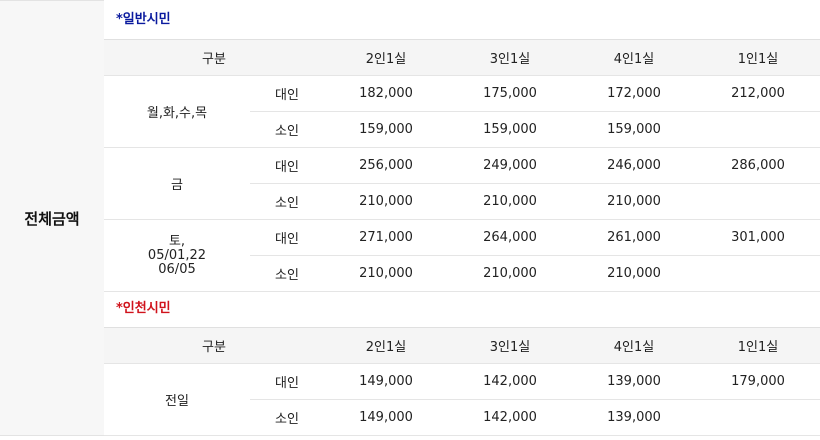 The width and height of the screenshot is (820, 440). I want to click on price-cell: 179,000, so click(758, 381).